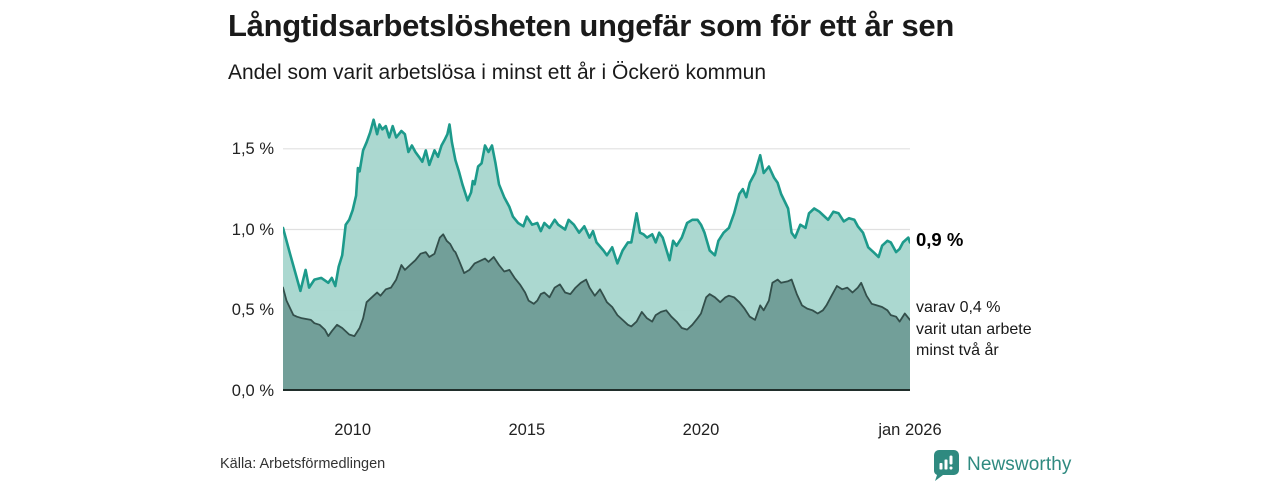 The width and height of the screenshot is (1280, 482). I want to click on x-tick-label: jan 2026, so click(910, 430).